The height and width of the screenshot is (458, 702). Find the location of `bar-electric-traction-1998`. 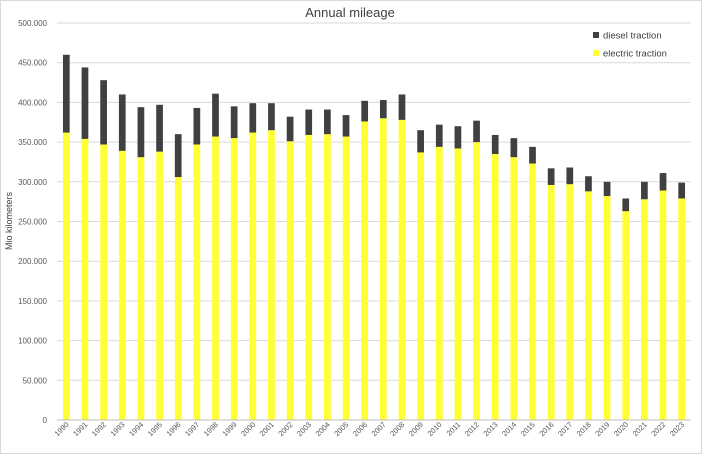

bar-electric-traction-1998 is located at coordinates (215, 278).